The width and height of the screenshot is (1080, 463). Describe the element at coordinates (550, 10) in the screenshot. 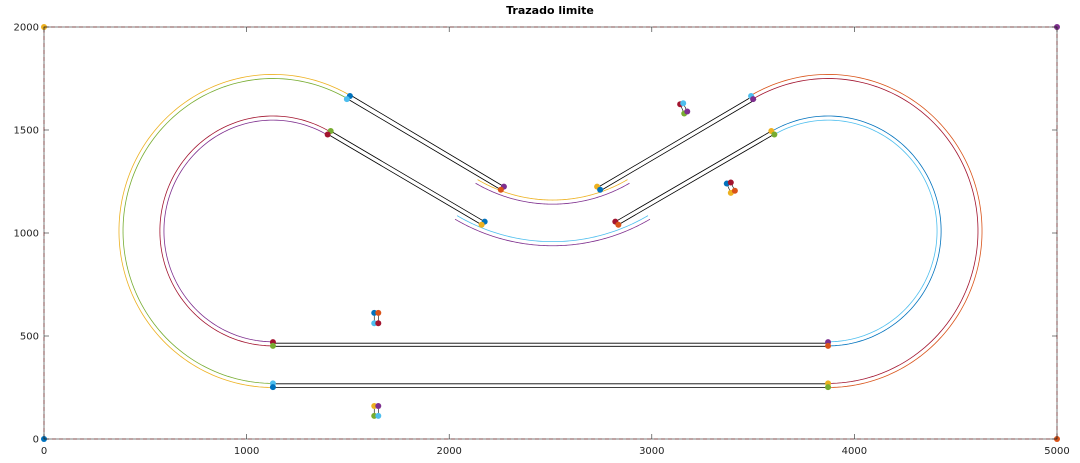

I see `chart-title: Trazado limite` at that location.